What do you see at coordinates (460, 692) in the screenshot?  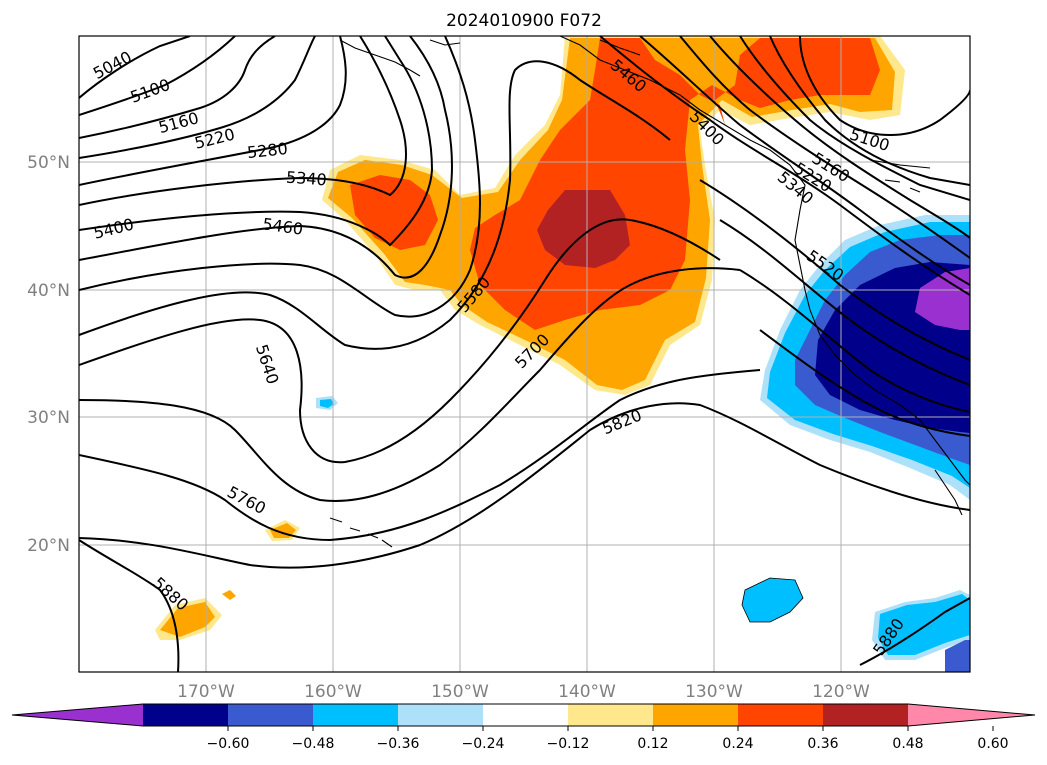 I see `lon-label-150w: 150°W` at bounding box center [460, 692].